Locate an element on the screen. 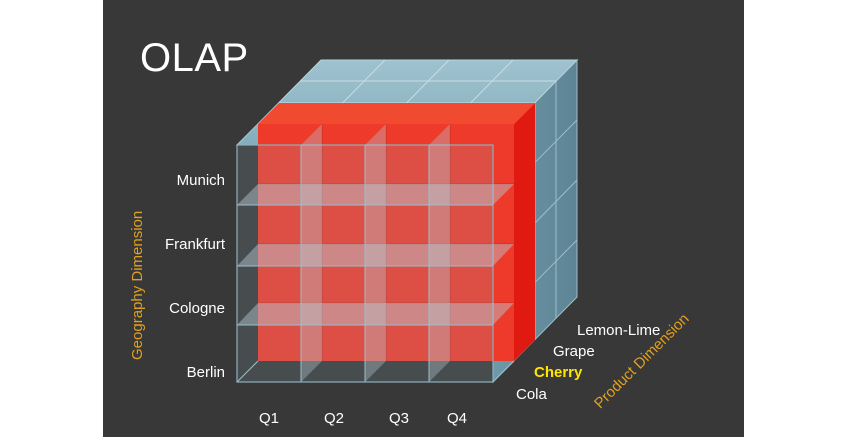  slice-top is located at coordinates (396, 113).